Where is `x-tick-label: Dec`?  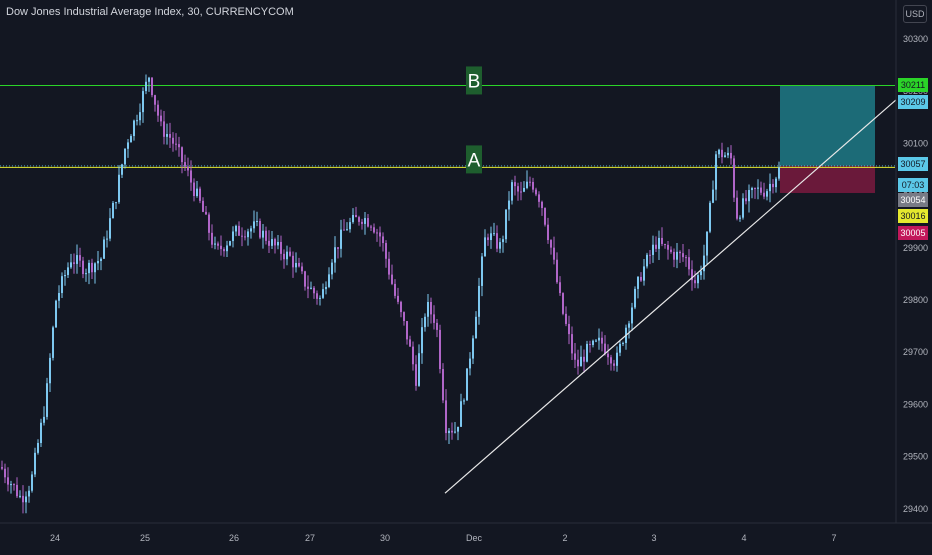 x-tick-label: Dec is located at coordinates (474, 538).